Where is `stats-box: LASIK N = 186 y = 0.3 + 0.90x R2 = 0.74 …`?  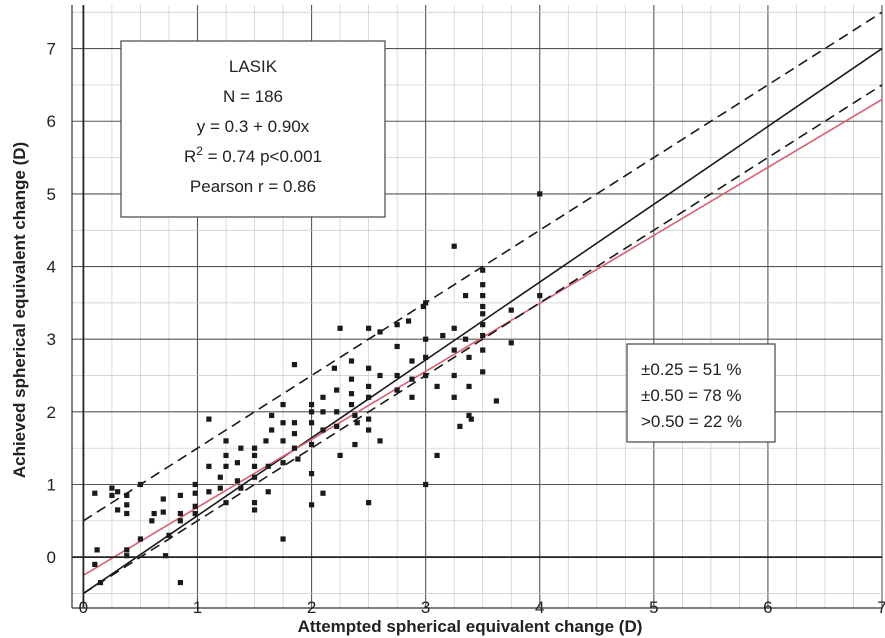 stats-box: LASIK N = 186 y = 0.3 + 0.90x R2 = 0.74 … is located at coordinates (253, 129).